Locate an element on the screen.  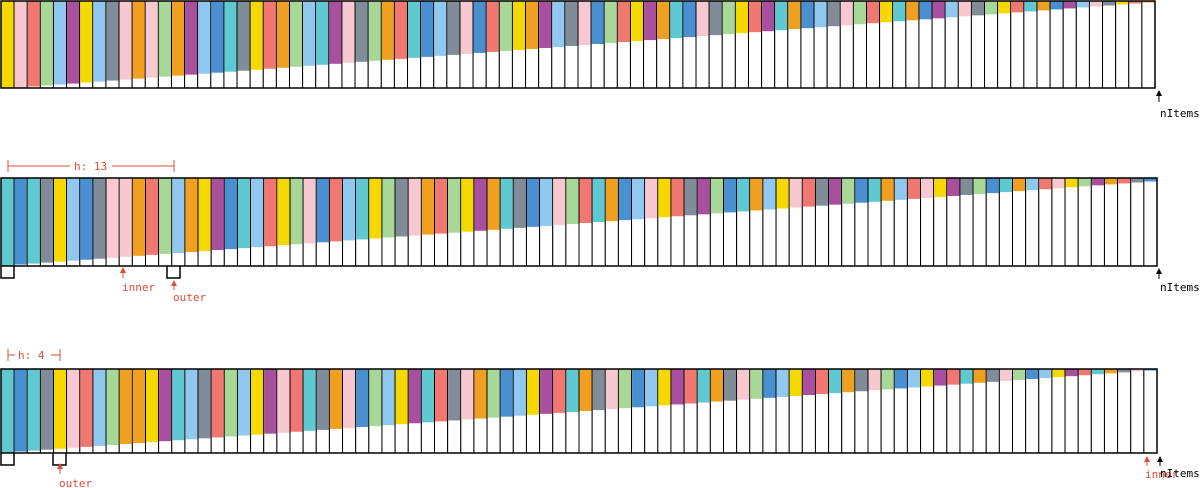
row3-h4-label-bg is located at coordinates (33, 355).